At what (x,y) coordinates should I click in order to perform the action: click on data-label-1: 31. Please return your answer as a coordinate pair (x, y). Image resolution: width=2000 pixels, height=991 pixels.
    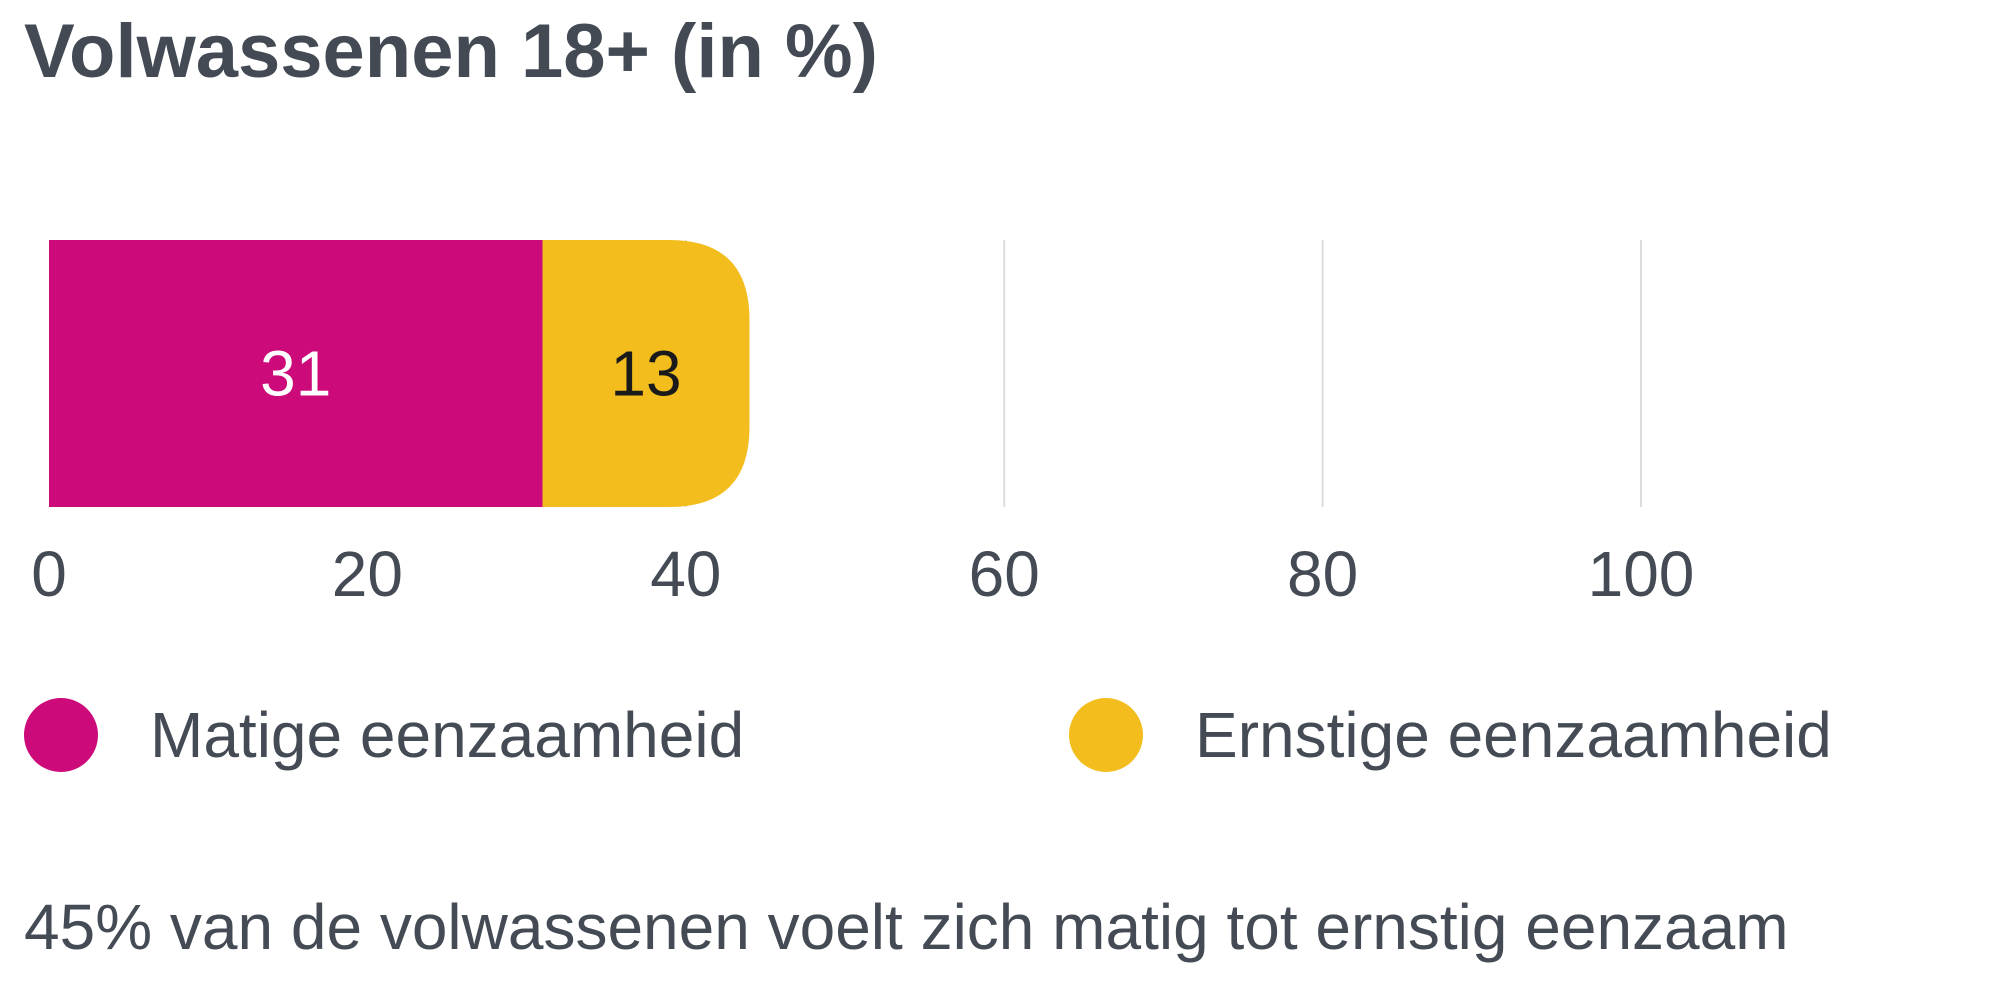
    Looking at the image, I should click on (295, 374).